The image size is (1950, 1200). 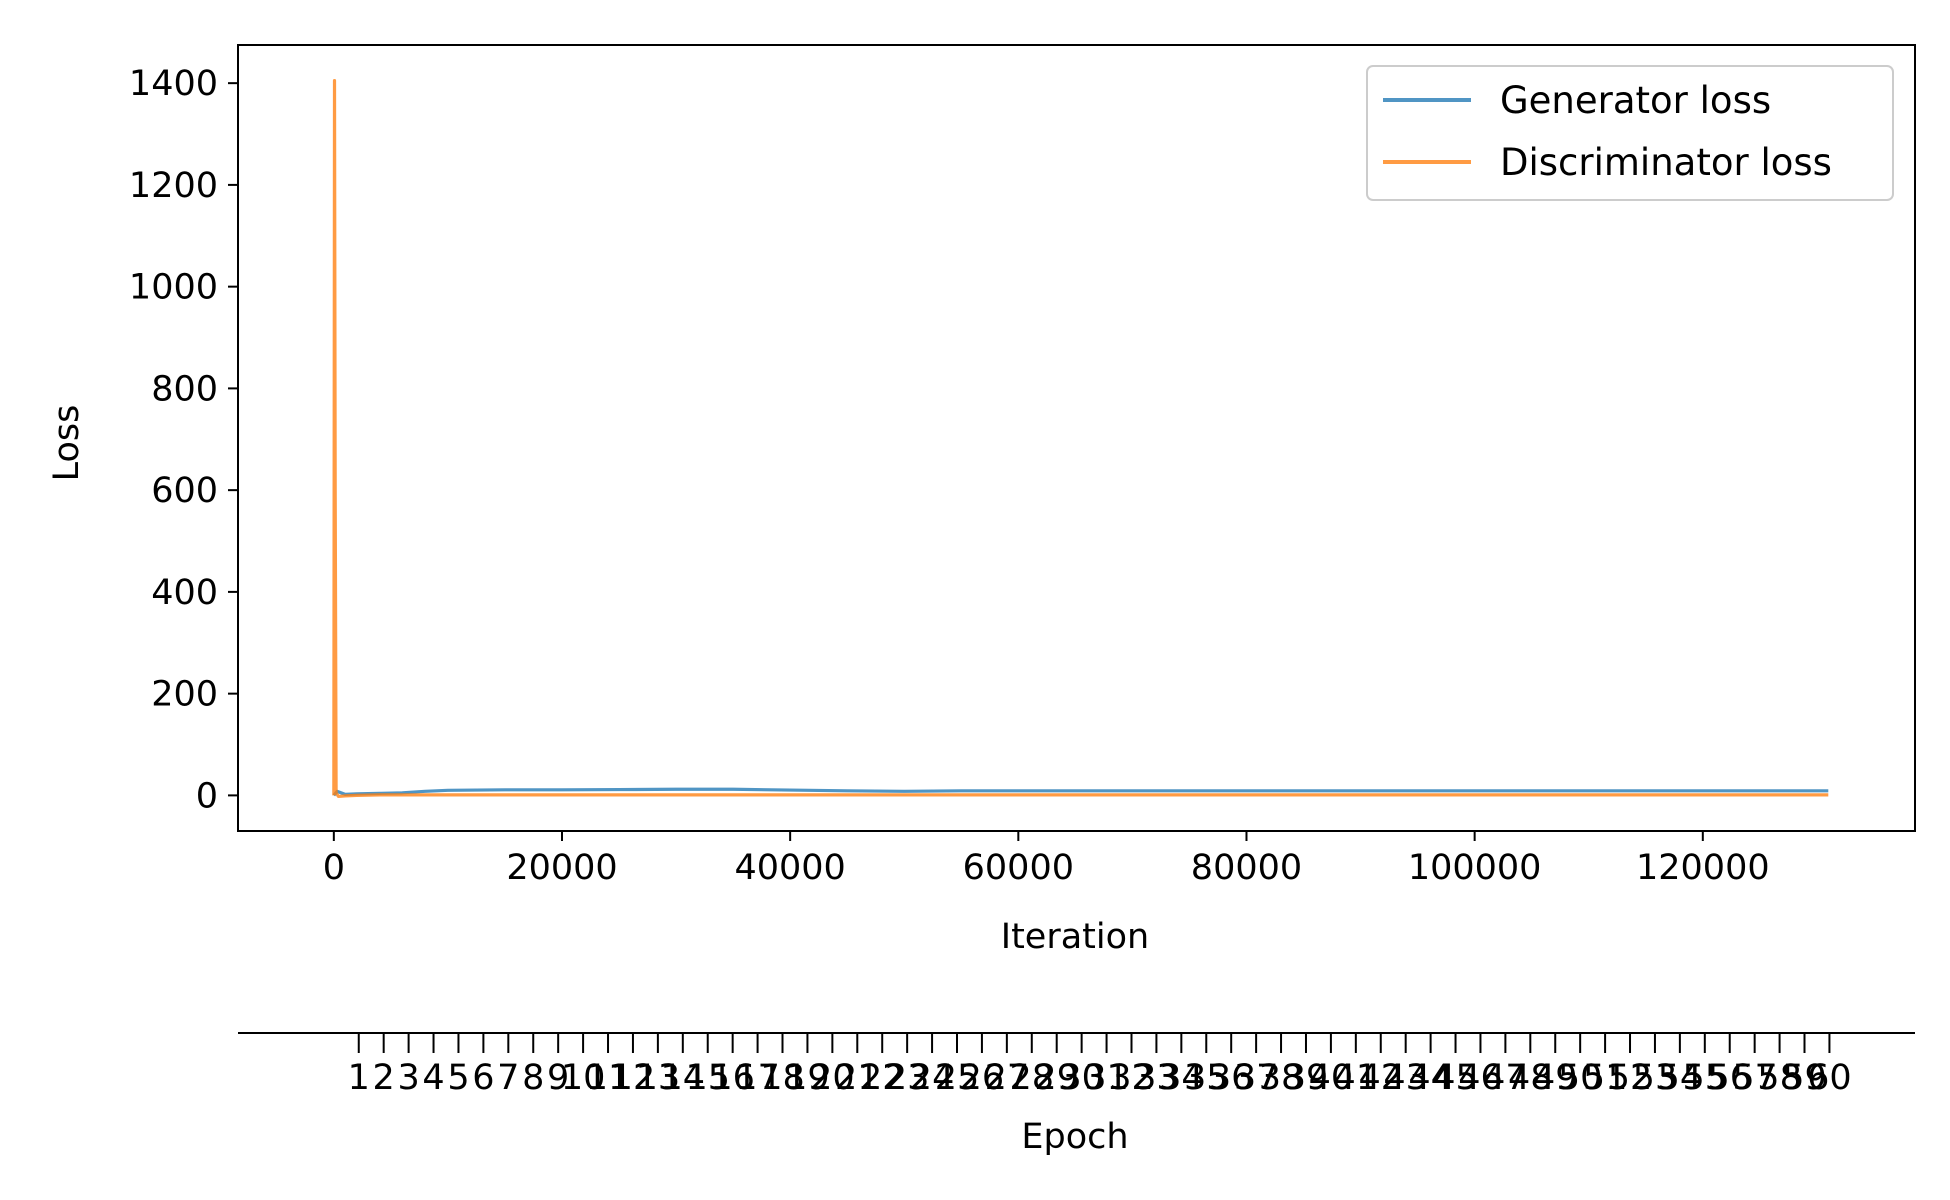 I want to click on epoch-tick-label: 3, so click(x=408, y=1078).